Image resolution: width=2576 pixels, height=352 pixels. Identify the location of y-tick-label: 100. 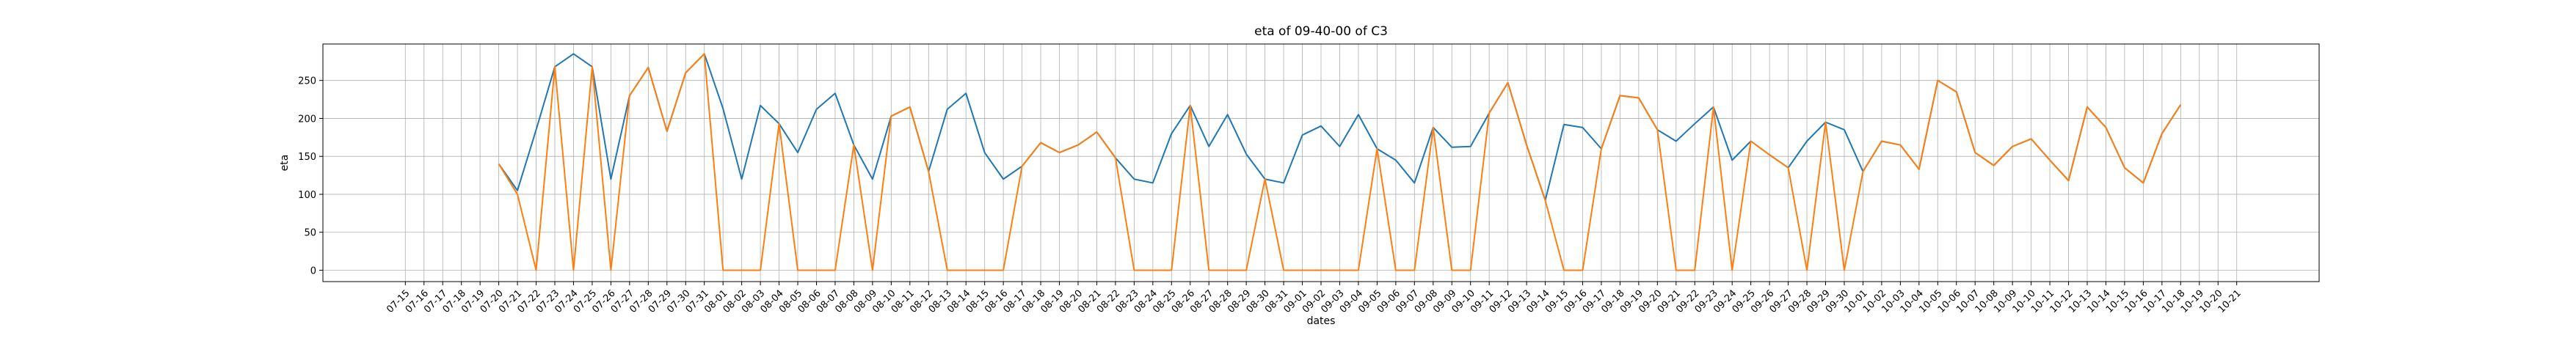
(307, 195).